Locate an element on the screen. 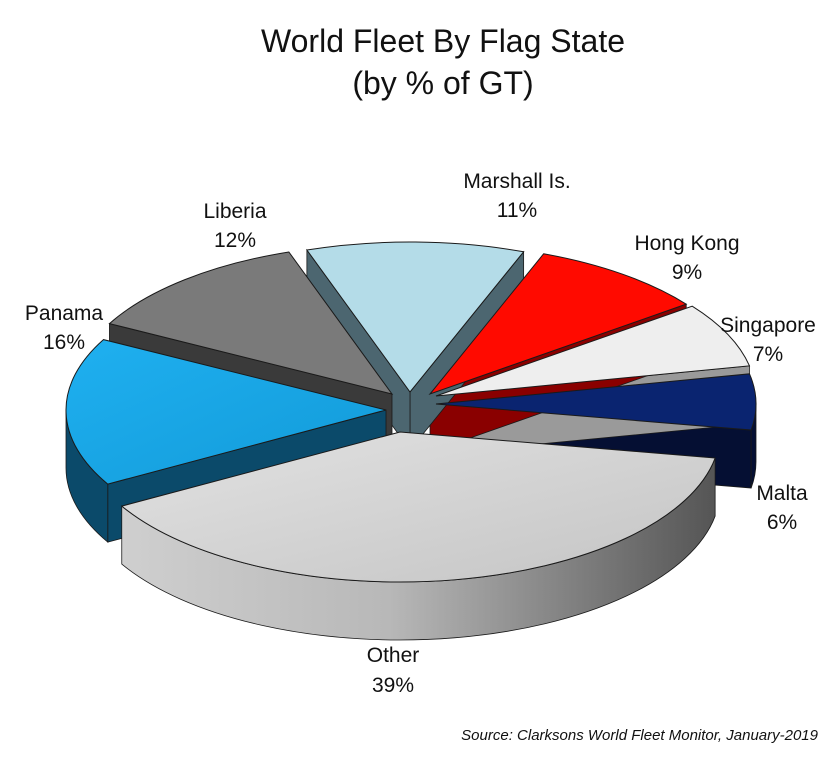  chart-subtitle: (by % of GT) is located at coordinates (442, 83).